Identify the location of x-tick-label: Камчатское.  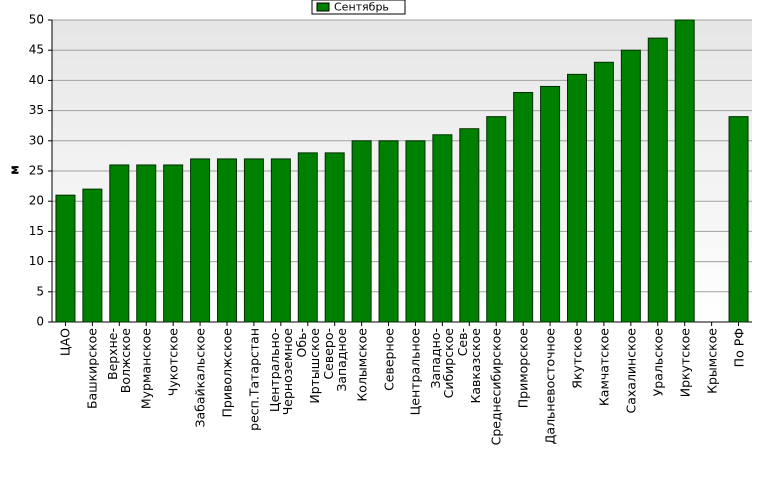
(604, 367).